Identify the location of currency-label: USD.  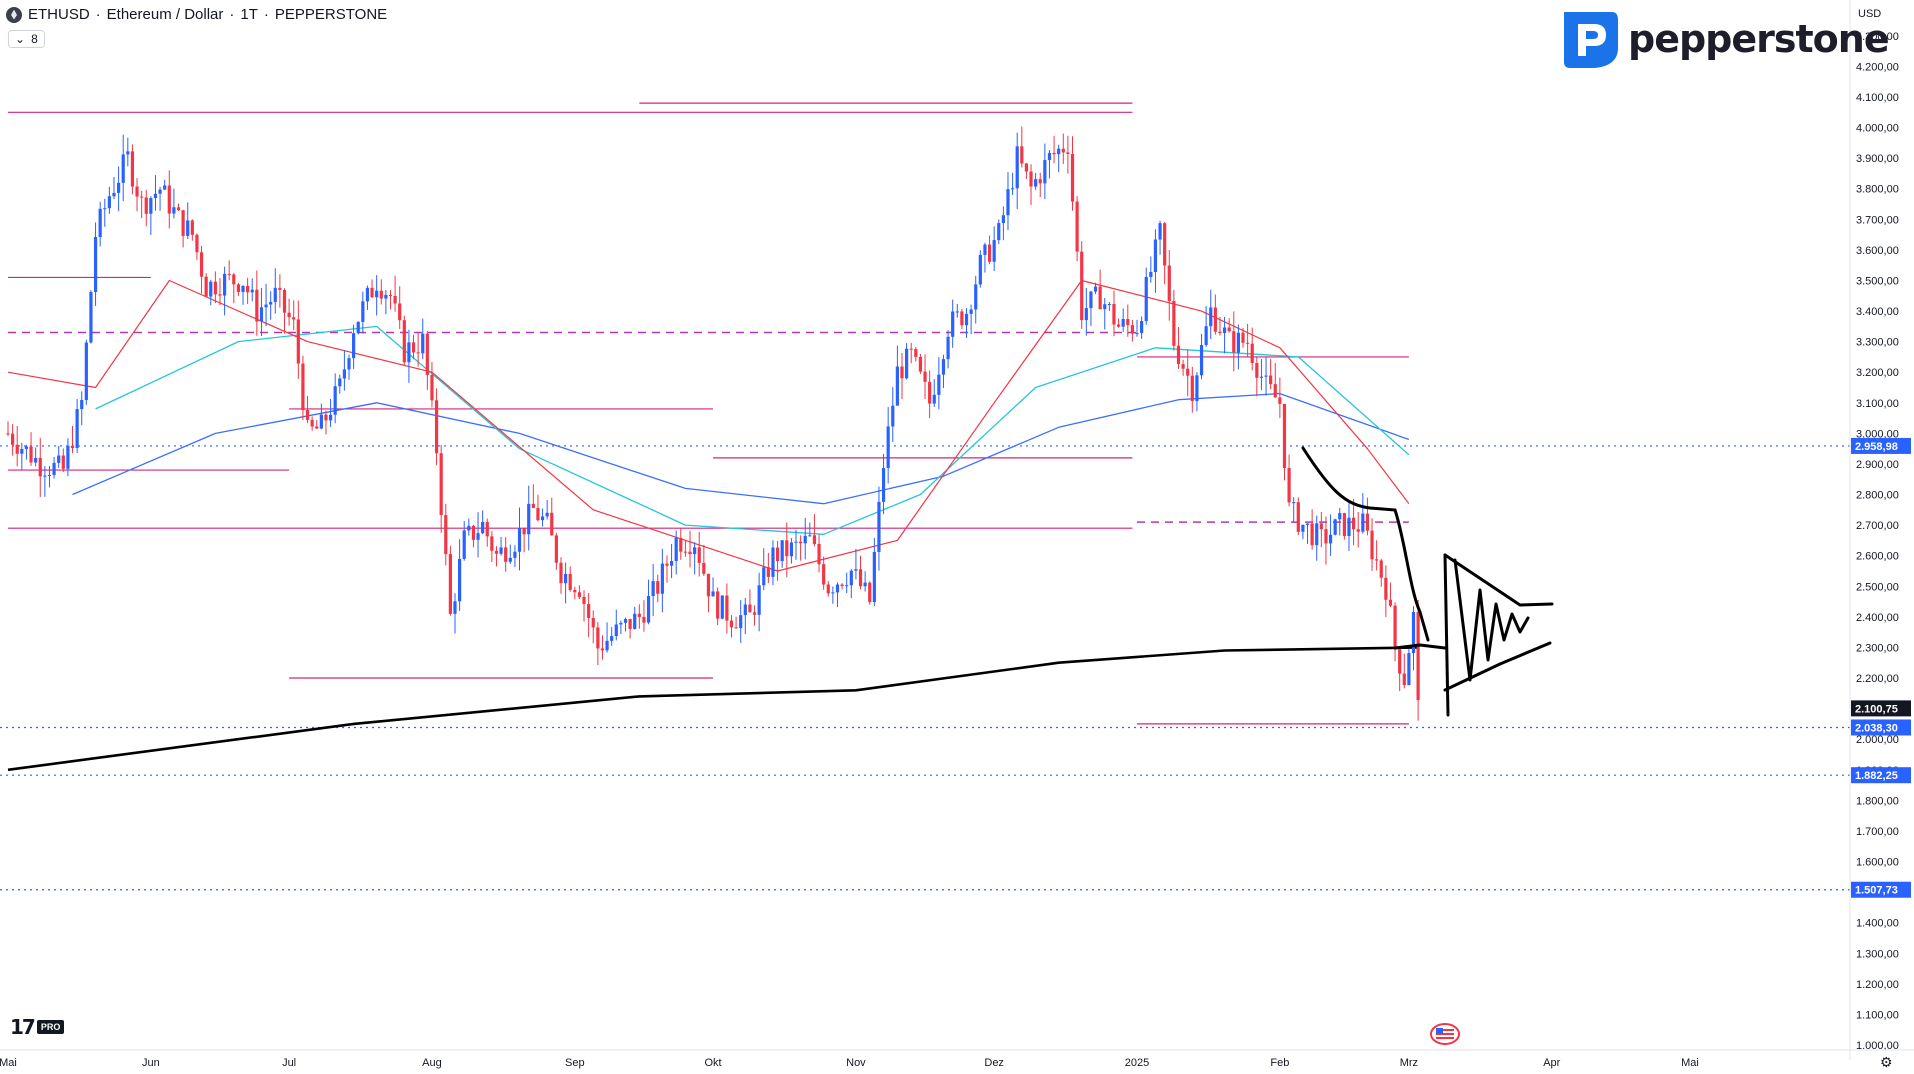
(1870, 14).